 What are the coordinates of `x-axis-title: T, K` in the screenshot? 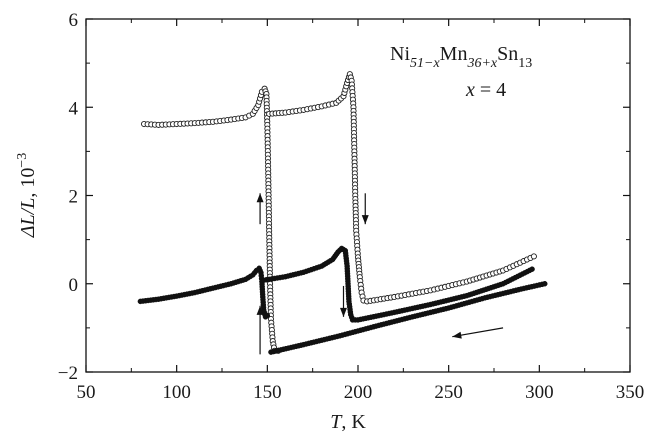 It's located at (348, 422).